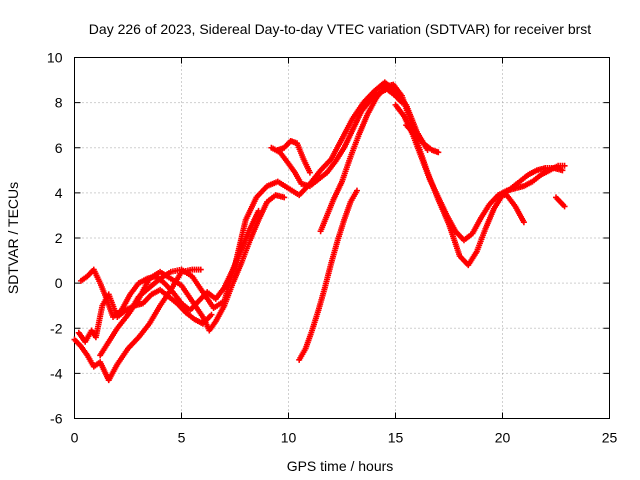 The width and height of the screenshot is (640, 480). Describe the element at coordinates (59, 193) in the screenshot. I see `y-tick-label: 4` at that location.